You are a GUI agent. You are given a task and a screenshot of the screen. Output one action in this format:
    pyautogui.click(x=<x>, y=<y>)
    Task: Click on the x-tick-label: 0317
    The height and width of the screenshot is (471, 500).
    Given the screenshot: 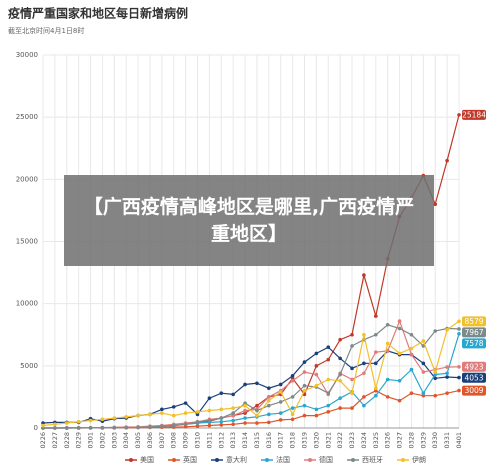 What is the action you would take?
    pyautogui.click(x=281, y=440)
    